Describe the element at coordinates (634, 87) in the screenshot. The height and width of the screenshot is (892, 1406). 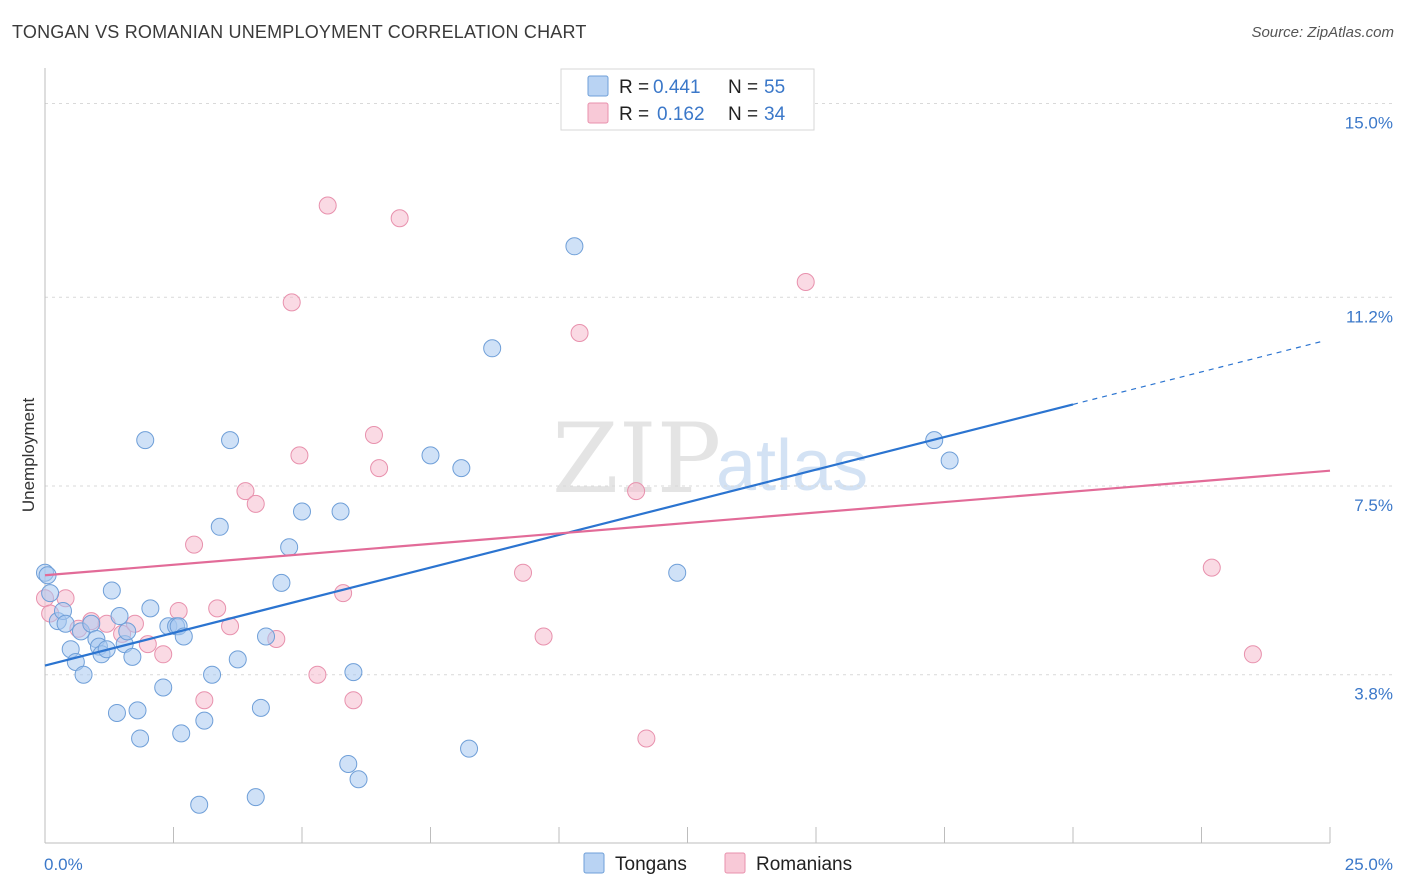
I see `legend-r-label-tongans: R =` at that location.